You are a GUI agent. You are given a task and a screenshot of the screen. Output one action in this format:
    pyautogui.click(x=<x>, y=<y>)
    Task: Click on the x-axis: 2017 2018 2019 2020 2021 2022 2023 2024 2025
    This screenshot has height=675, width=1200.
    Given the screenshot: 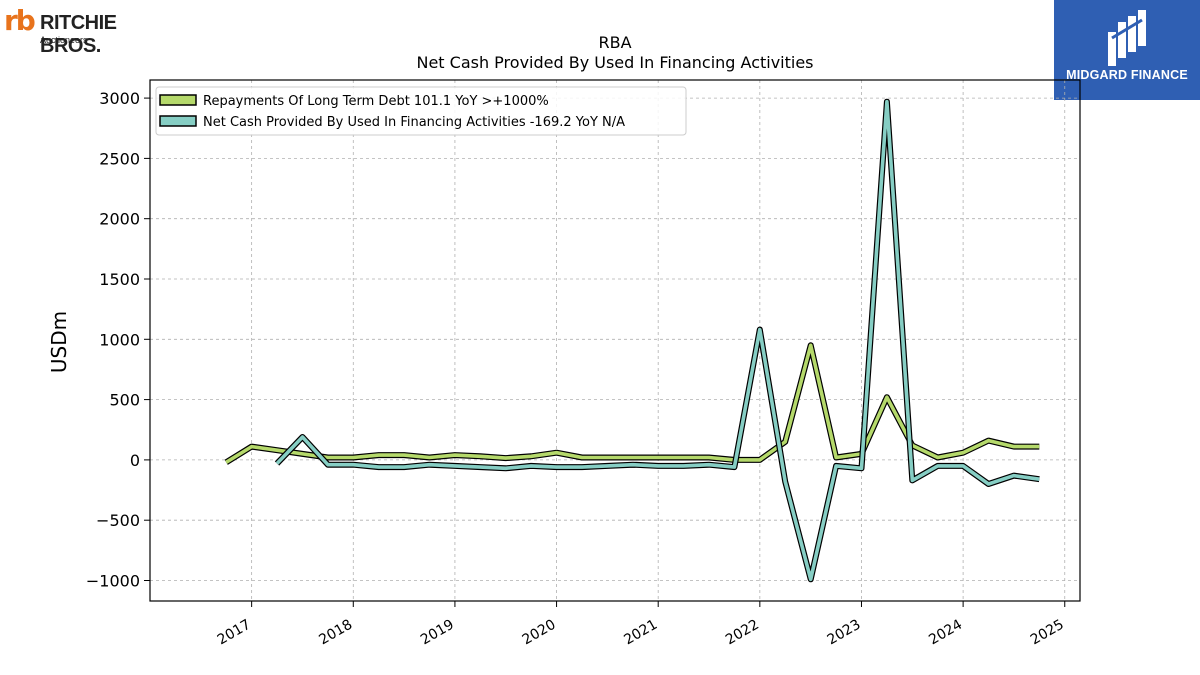 What is the action you would take?
    pyautogui.click(x=641, y=624)
    